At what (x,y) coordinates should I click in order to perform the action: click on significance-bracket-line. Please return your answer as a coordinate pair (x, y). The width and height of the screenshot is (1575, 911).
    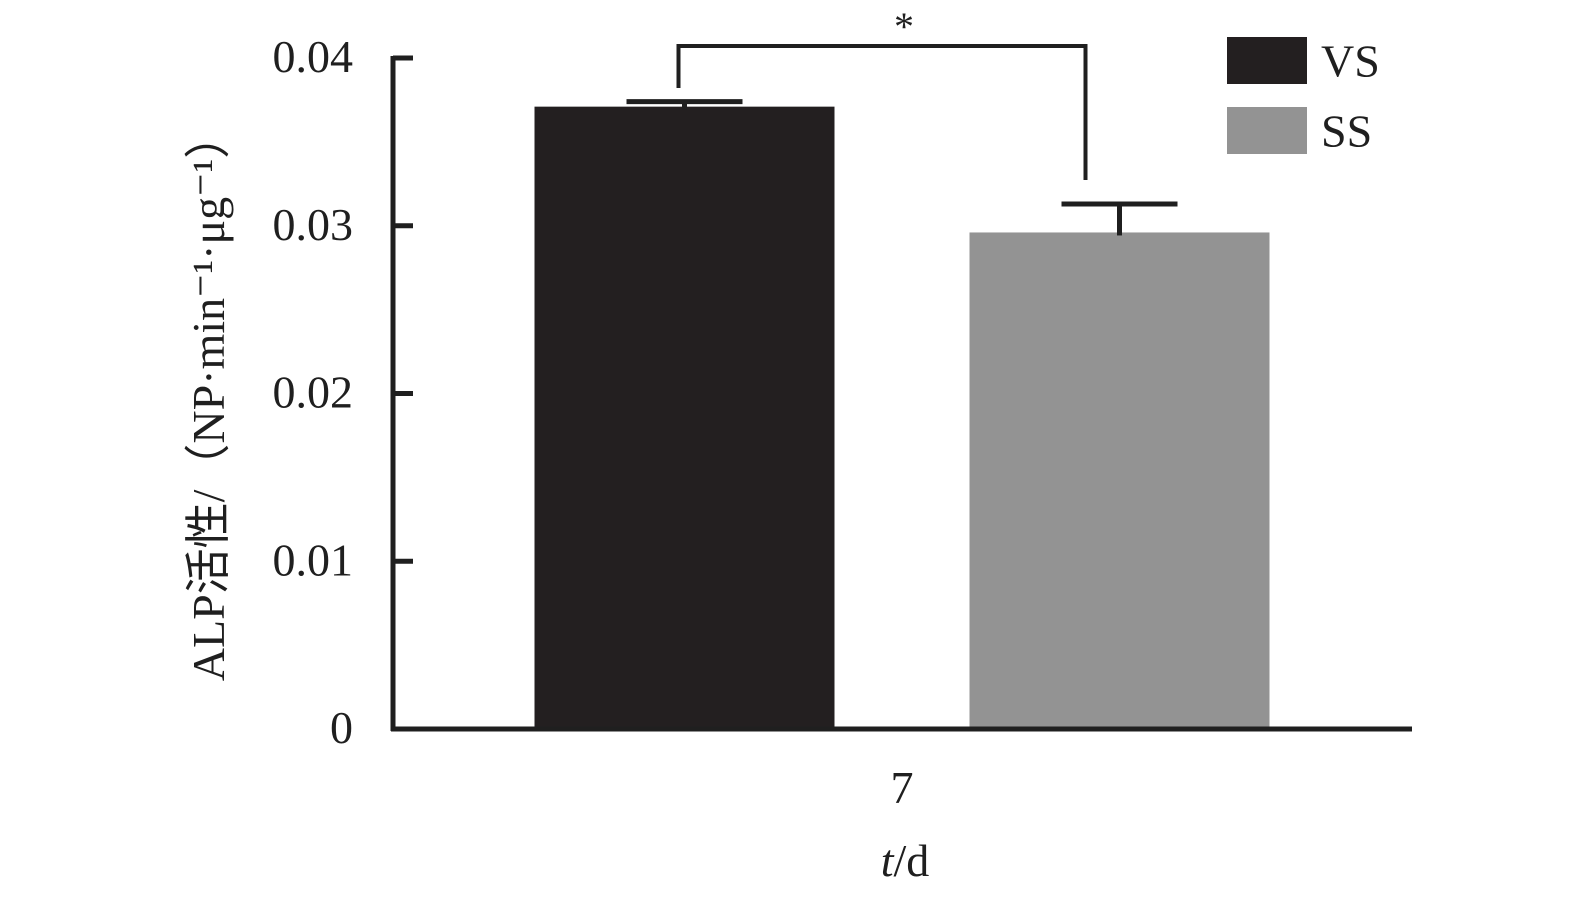
    Looking at the image, I should click on (882, 112).